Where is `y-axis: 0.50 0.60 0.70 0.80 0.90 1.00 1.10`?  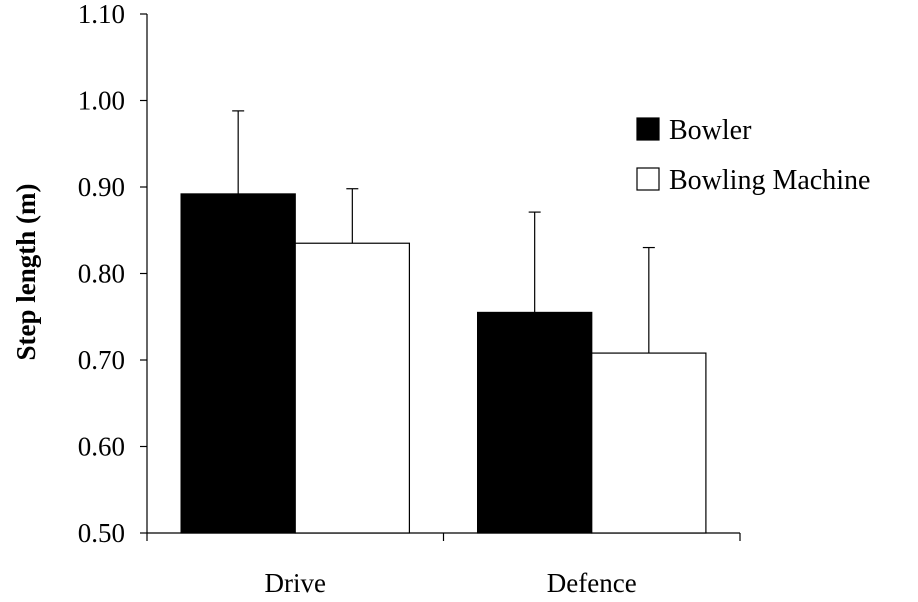
y-axis: 0.50 0.60 0.70 0.80 0.90 1.00 1.10 is located at coordinates (113, 274).